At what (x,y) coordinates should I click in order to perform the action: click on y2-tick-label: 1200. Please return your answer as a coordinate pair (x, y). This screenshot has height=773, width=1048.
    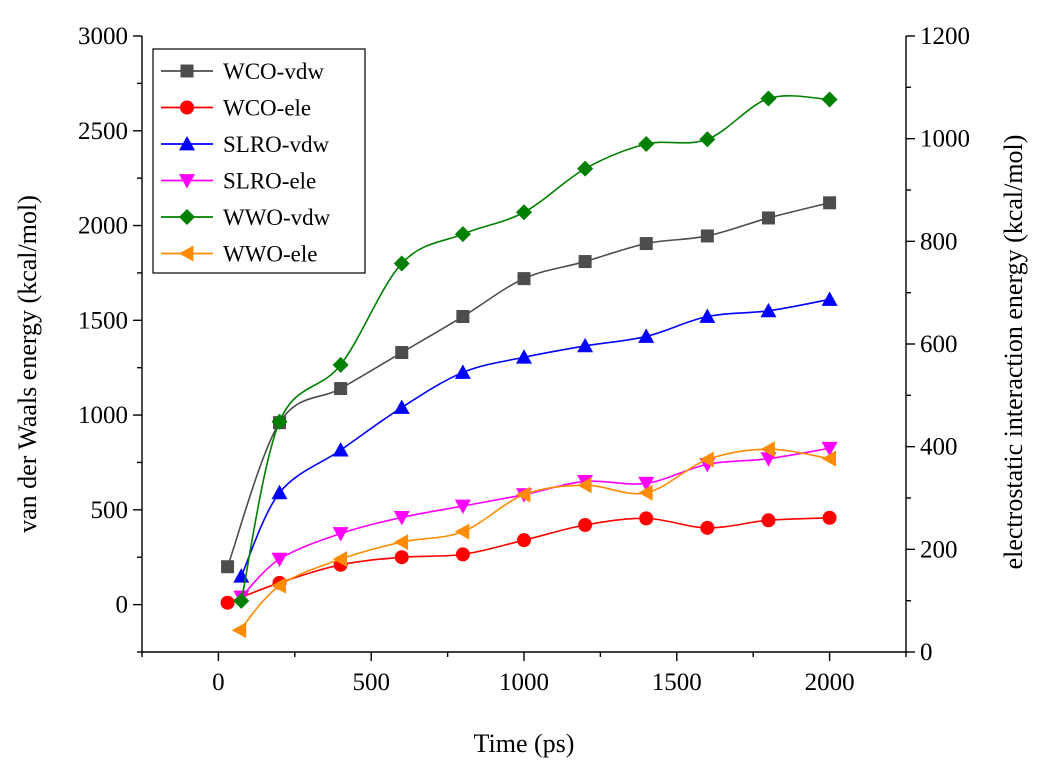
    Looking at the image, I should click on (945, 36).